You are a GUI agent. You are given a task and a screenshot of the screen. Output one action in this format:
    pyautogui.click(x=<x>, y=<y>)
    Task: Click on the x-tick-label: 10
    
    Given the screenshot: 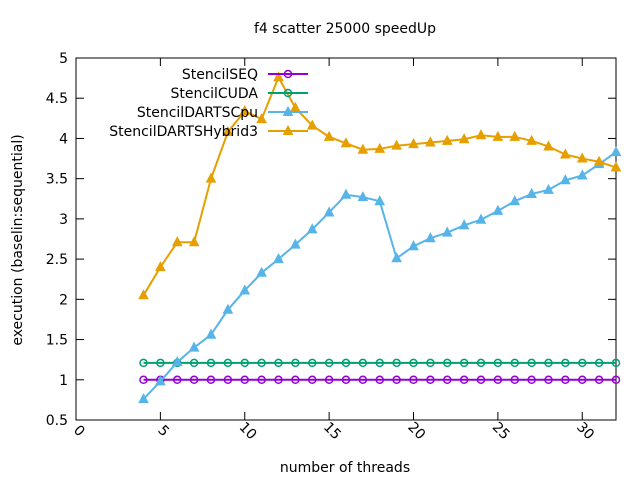 What is the action you would take?
    pyautogui.click(x=248, y=431)
    